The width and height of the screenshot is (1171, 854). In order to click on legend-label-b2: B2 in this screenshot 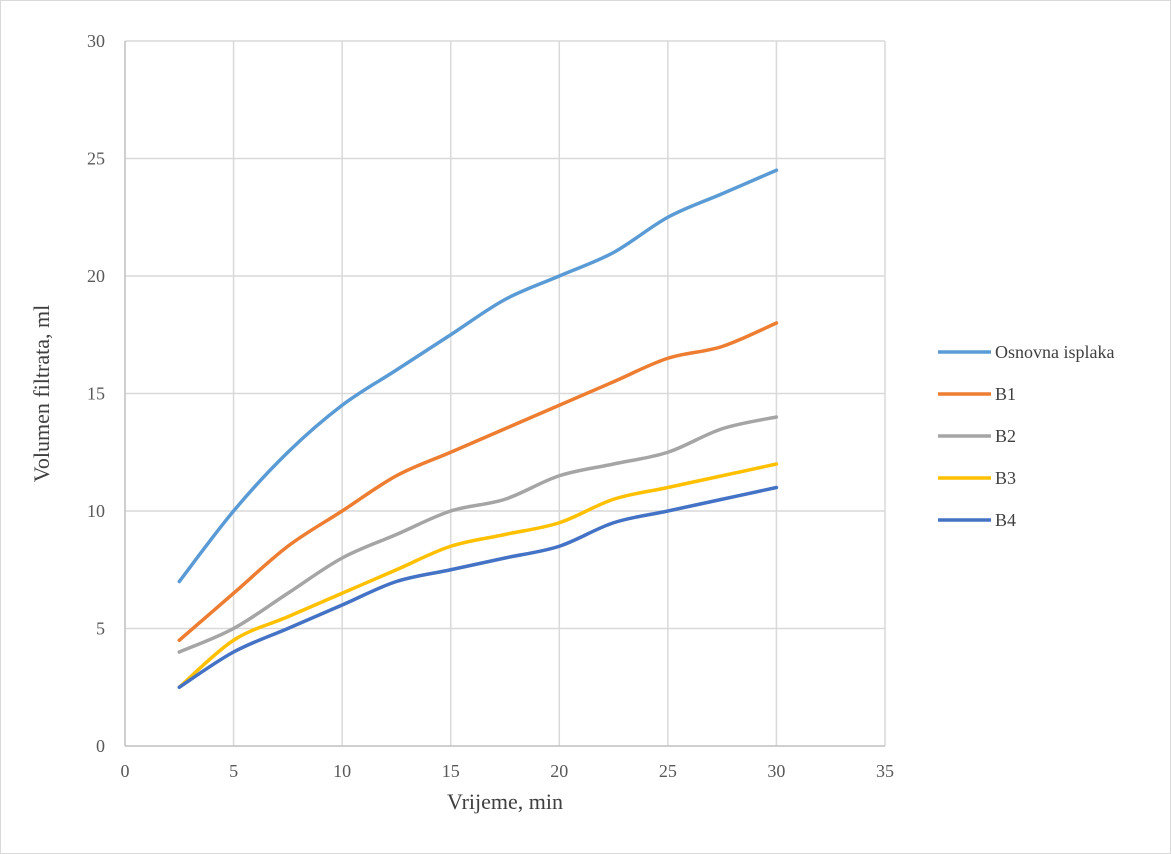, I will do `click(1005, 436)`.